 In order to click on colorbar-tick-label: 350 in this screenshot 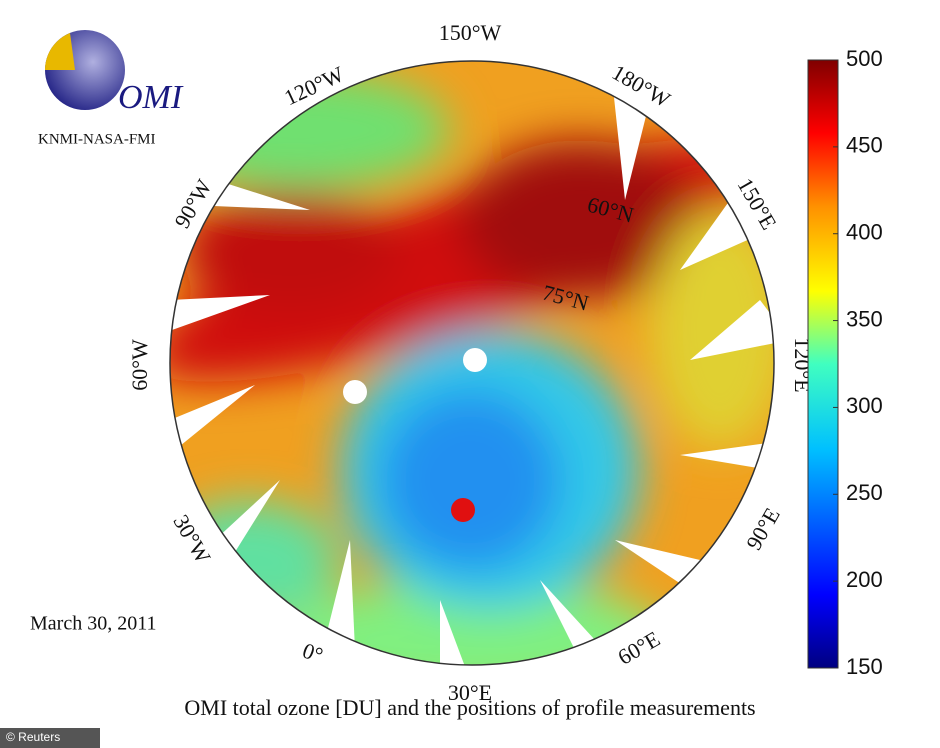, I will do `click(864, 318)`.